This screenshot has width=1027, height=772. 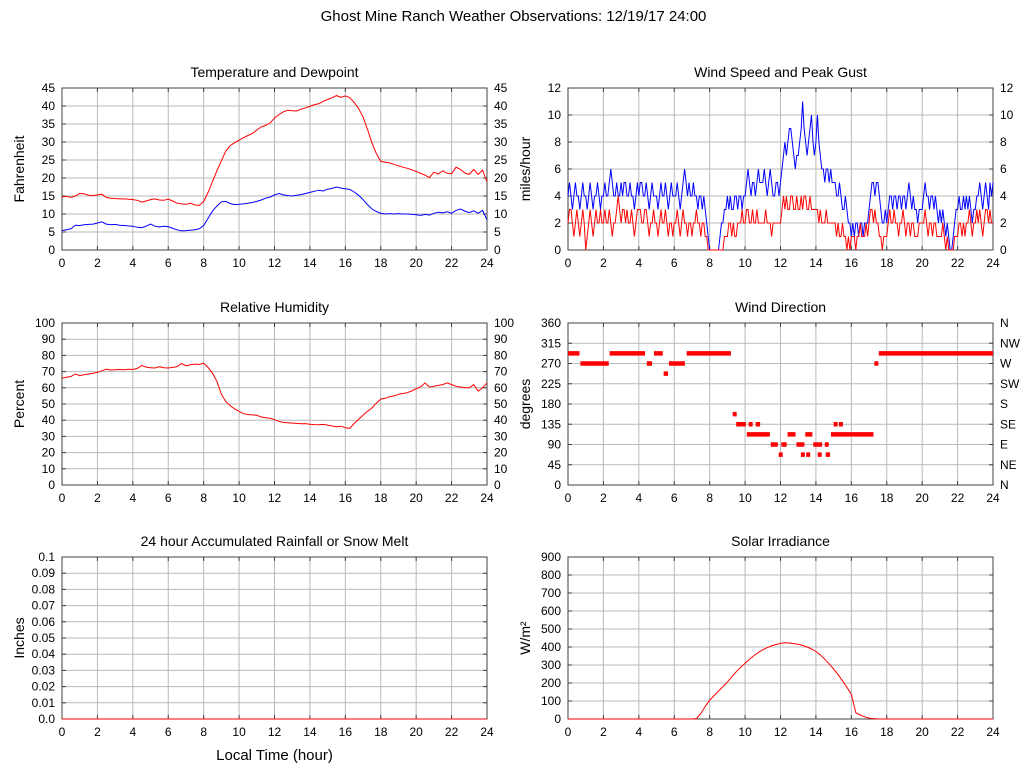 I want to click on y-tick-label: 300, so click(x=551, y=665).